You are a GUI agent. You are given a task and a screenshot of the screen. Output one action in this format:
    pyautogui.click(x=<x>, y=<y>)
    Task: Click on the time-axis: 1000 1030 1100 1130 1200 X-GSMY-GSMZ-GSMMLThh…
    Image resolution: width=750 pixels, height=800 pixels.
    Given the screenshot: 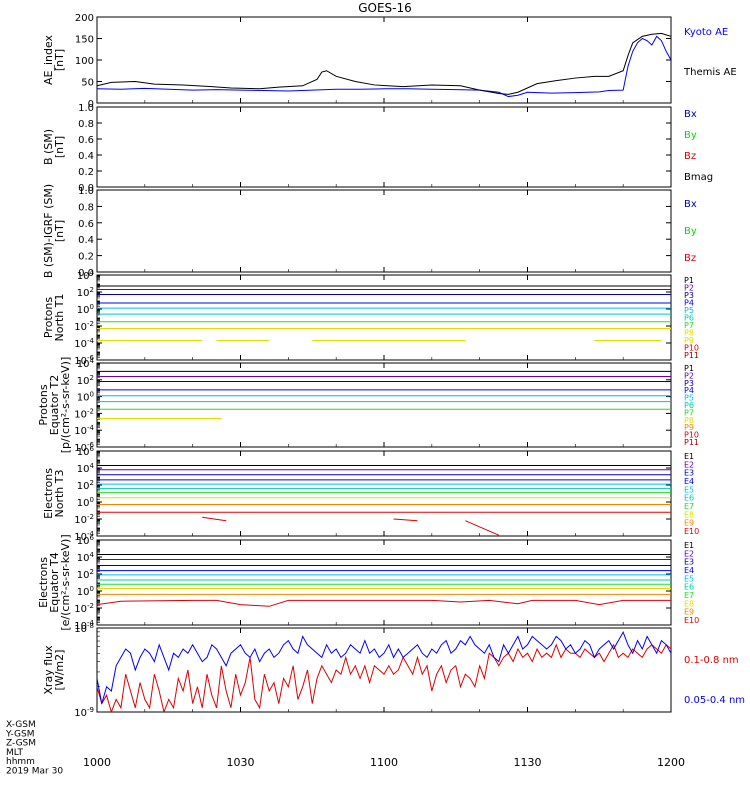 What is the action you would take?
    pyautogui.click(x=345, y=748)
    